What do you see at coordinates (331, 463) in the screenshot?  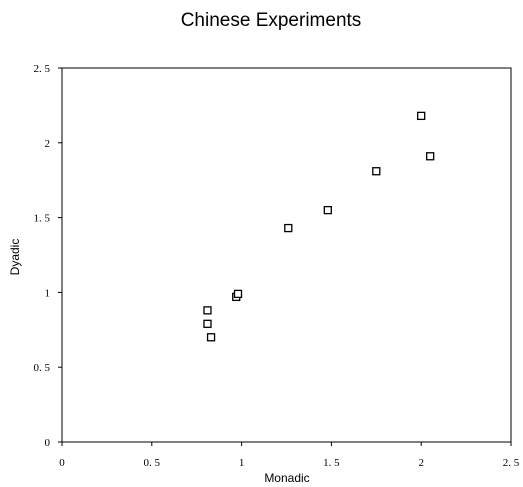 I see `x-tick-label: 1. 5` at bounding box center [331, 463].